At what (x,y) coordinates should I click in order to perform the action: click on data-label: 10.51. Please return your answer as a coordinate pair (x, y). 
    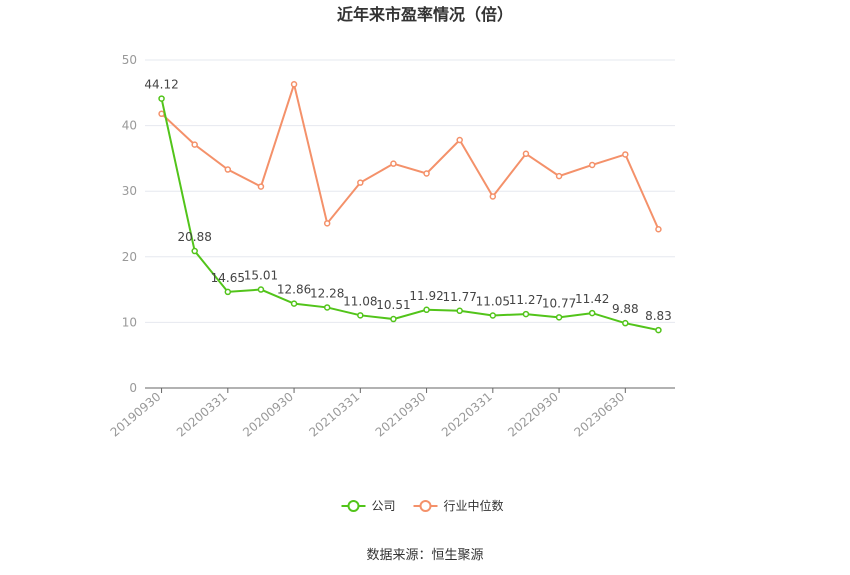
    Looking at the image, I should click on (393, 305).